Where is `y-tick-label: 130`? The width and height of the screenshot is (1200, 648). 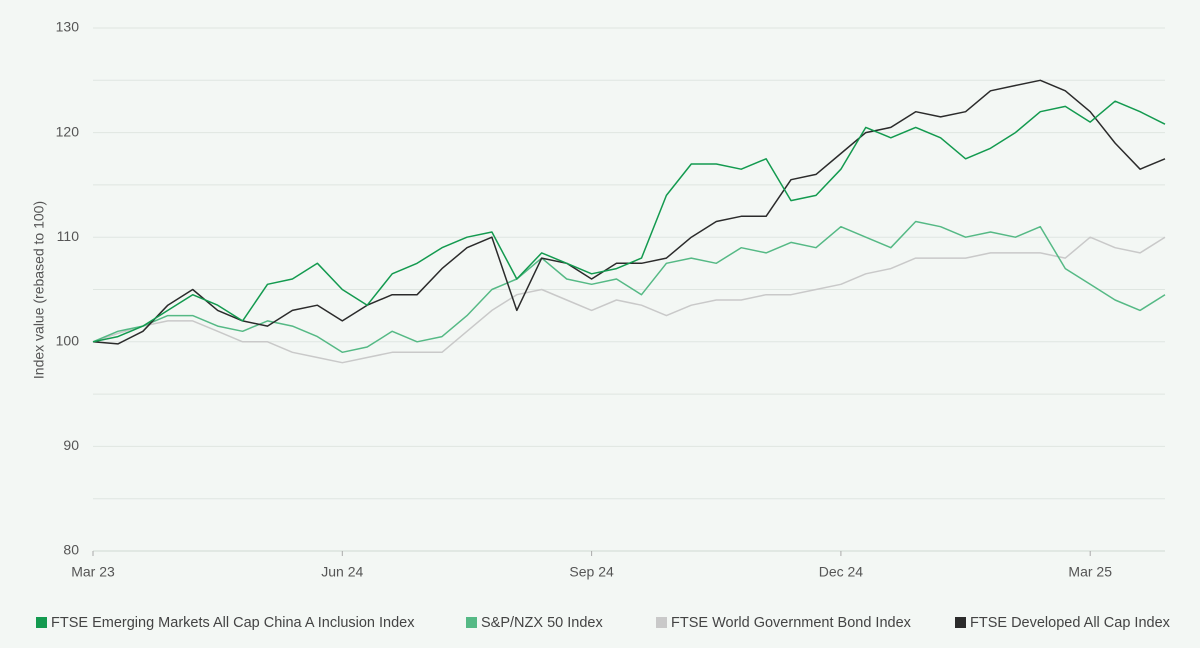
y-tick-label: 130 is located at coordinates (68, 27).